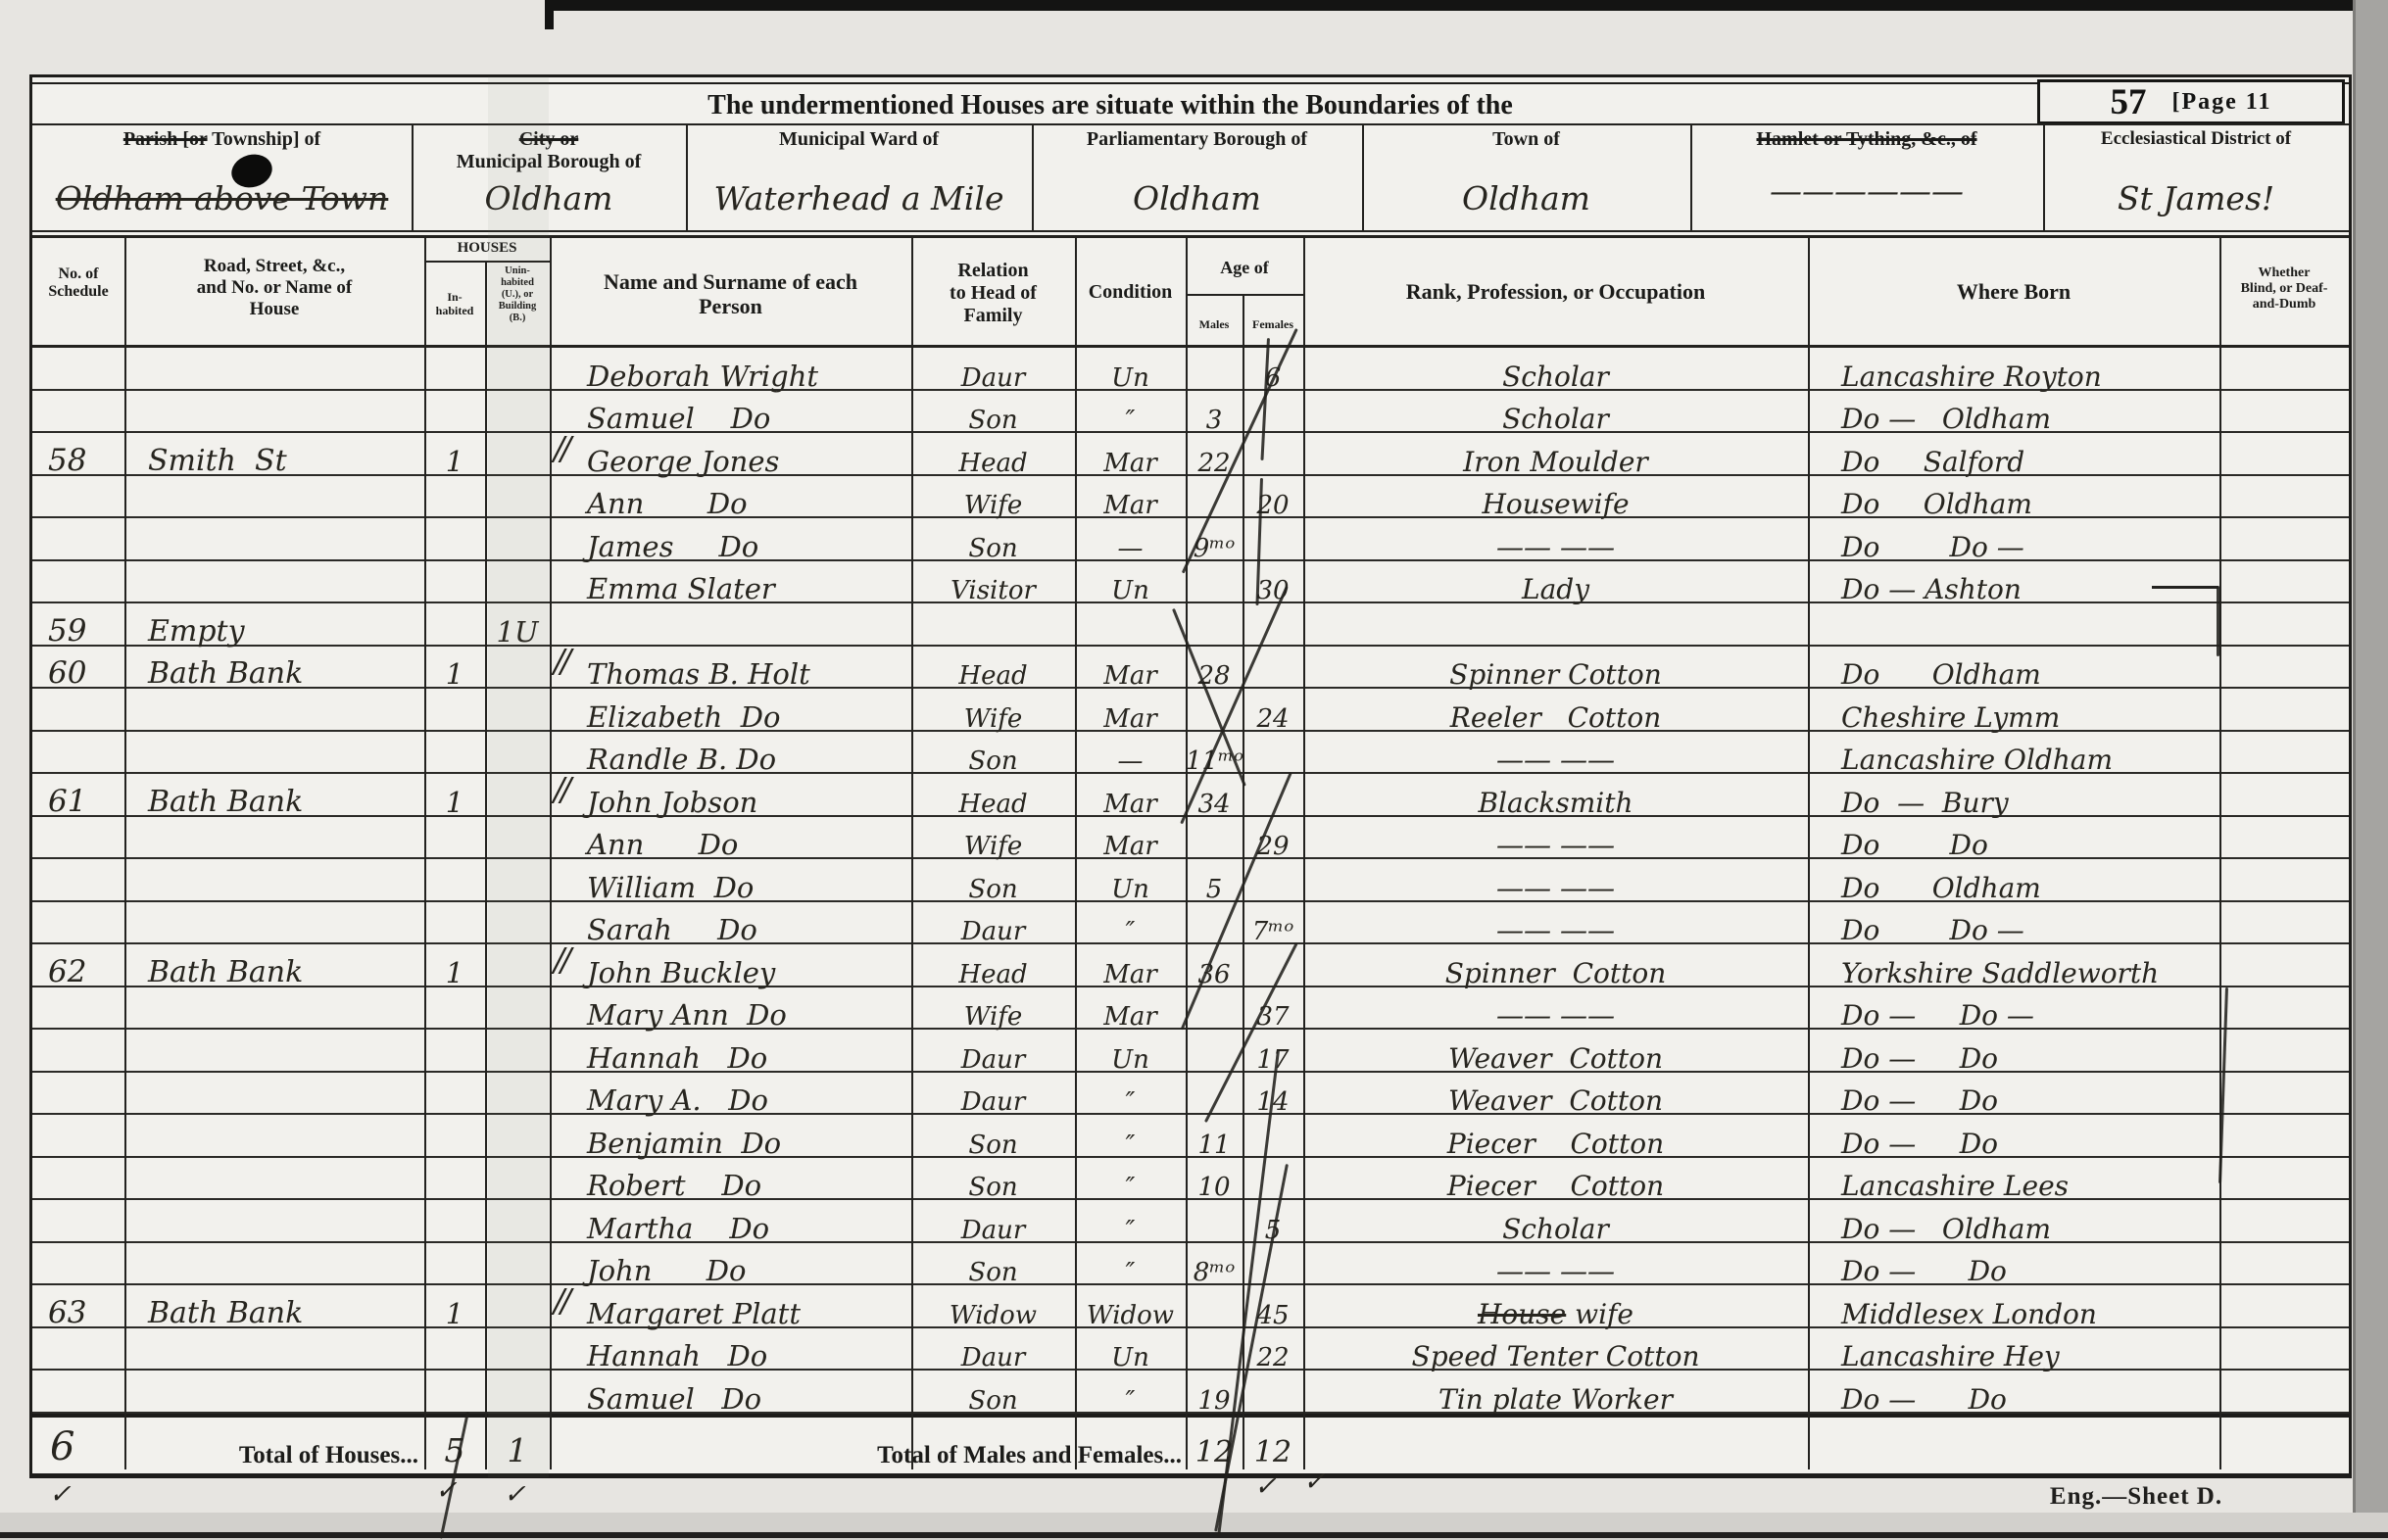 The height and width of the screenshot is (1540, 2388). What do you see at coordinates (2013, 292) in the screenshot?
I see `col-born: Where Born` at bounding box center [2013, 292].